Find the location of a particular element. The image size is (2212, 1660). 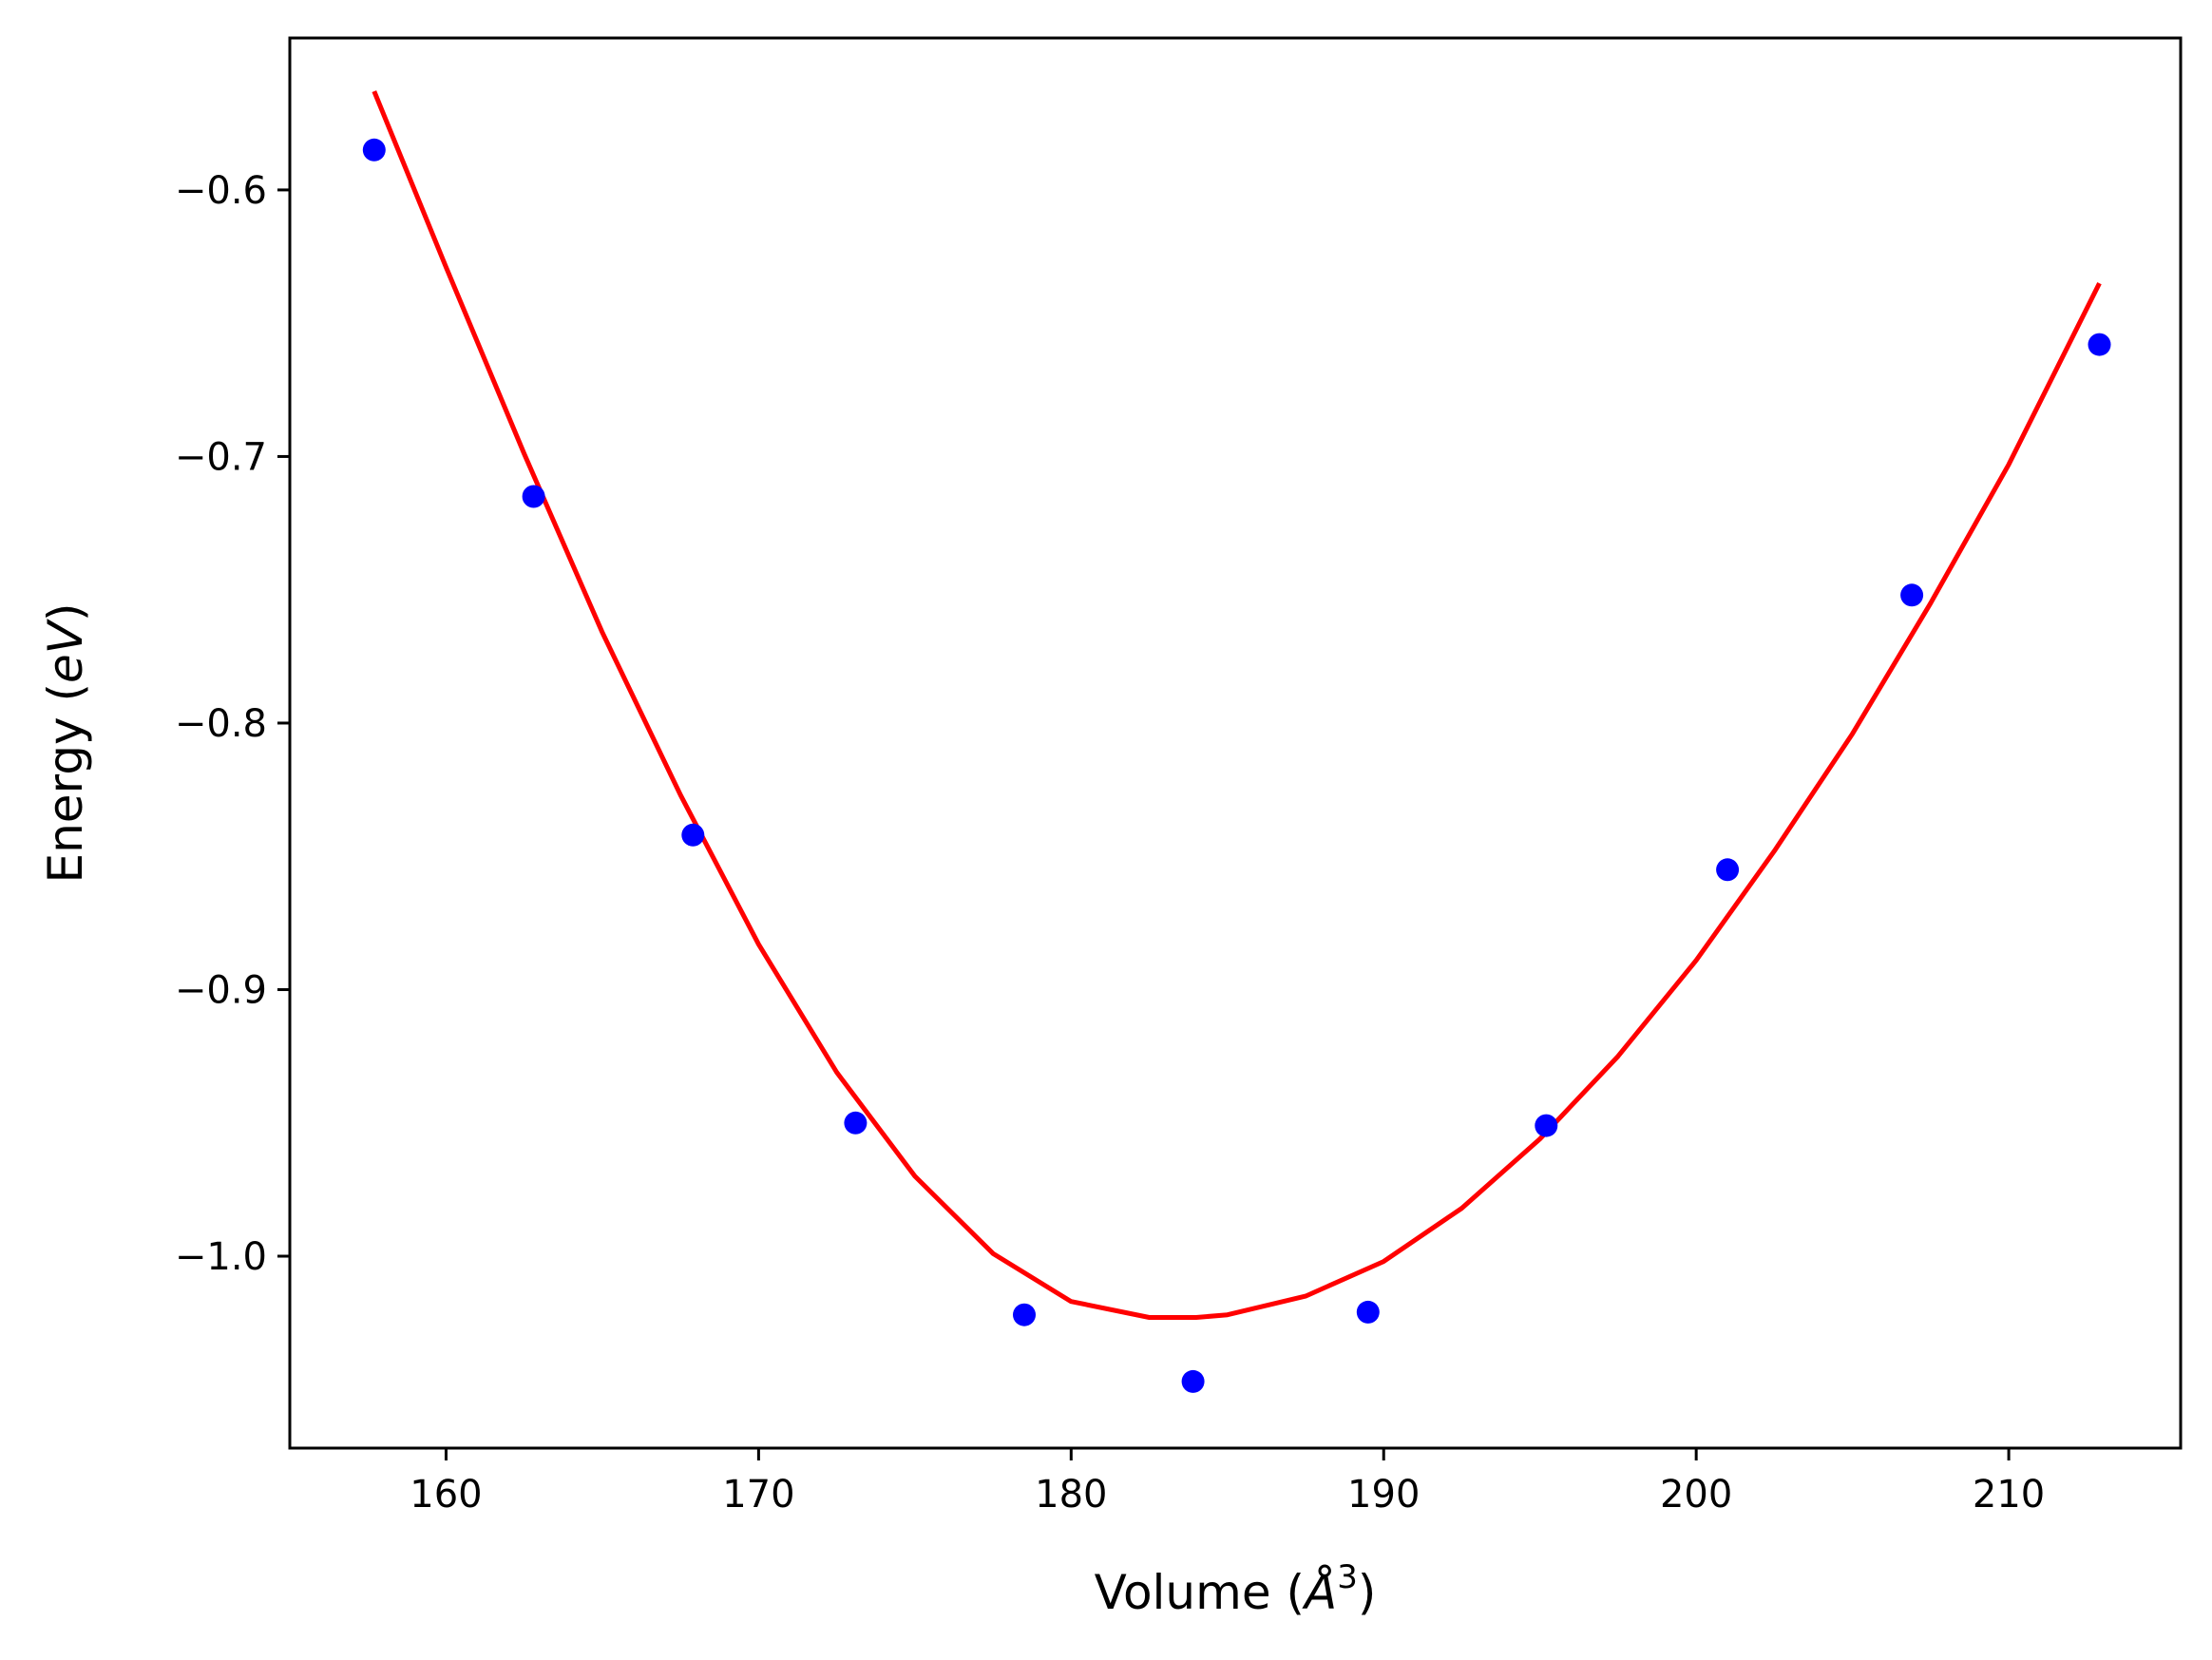

x-tick-label: 180 is located at coordinates (1071, 1495).